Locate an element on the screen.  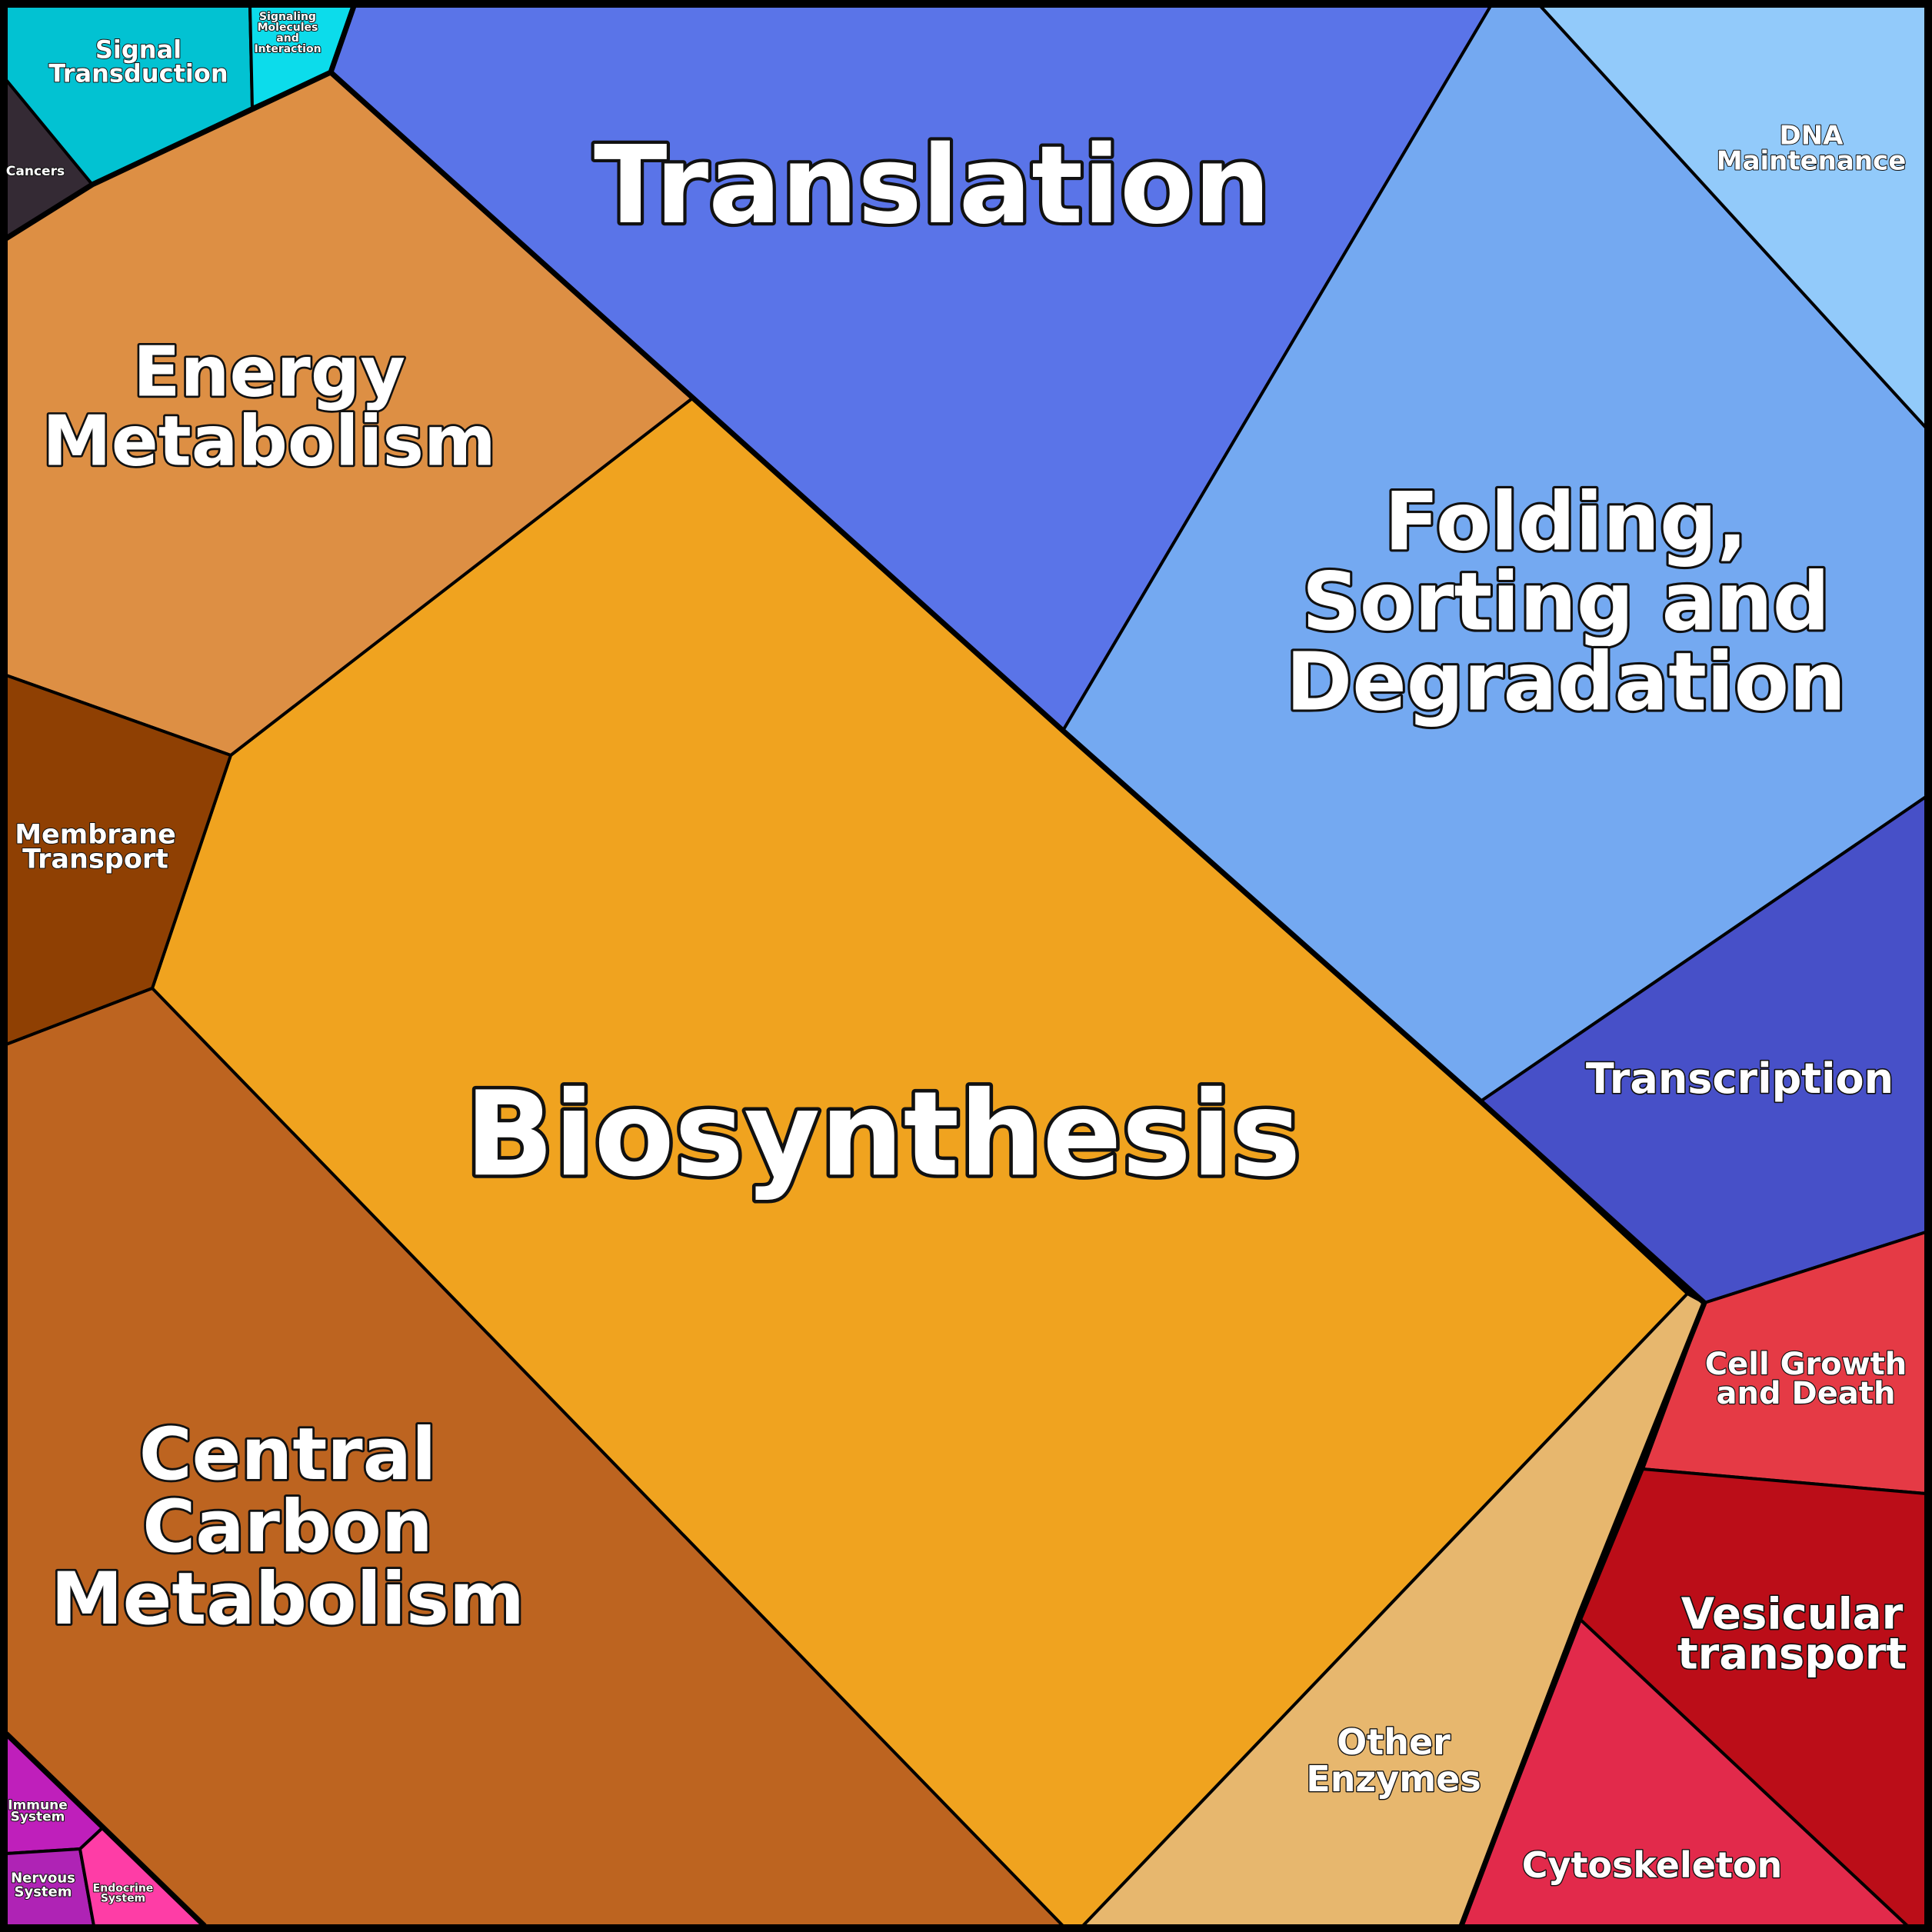
label-line: Immune is located at coordinates (38, 1805).